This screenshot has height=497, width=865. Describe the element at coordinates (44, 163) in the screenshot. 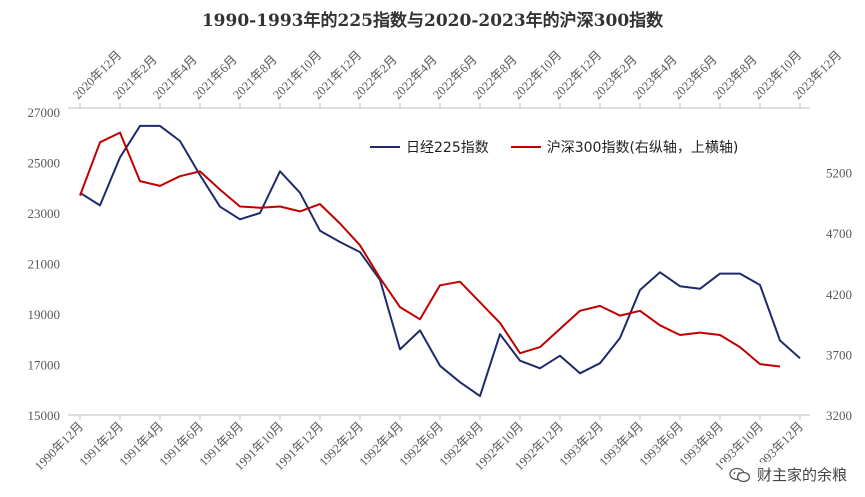

I see `y-left-tick-label: 25000` at that location.